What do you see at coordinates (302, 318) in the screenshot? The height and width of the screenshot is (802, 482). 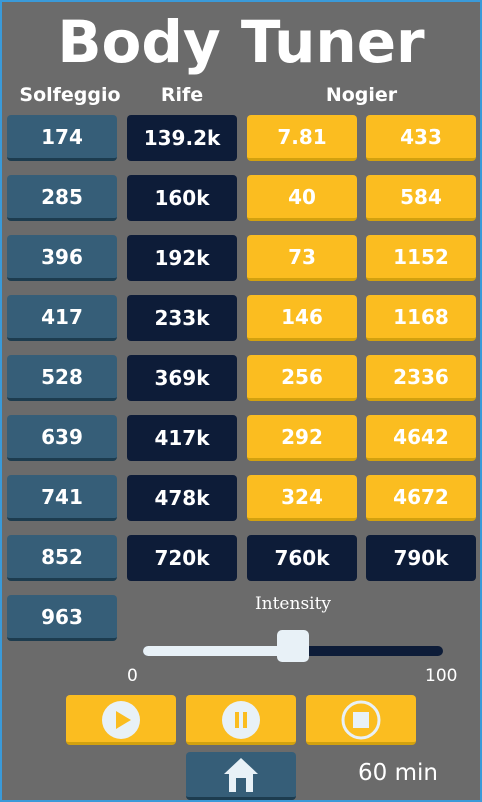 I see `freq-button-nogier-a: 146` at bounding box center [302, 318].